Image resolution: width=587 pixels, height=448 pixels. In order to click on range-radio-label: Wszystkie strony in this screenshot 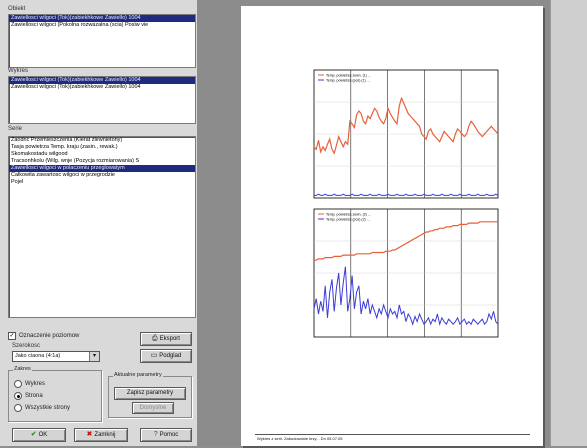, I will do `click(48, 408)`.